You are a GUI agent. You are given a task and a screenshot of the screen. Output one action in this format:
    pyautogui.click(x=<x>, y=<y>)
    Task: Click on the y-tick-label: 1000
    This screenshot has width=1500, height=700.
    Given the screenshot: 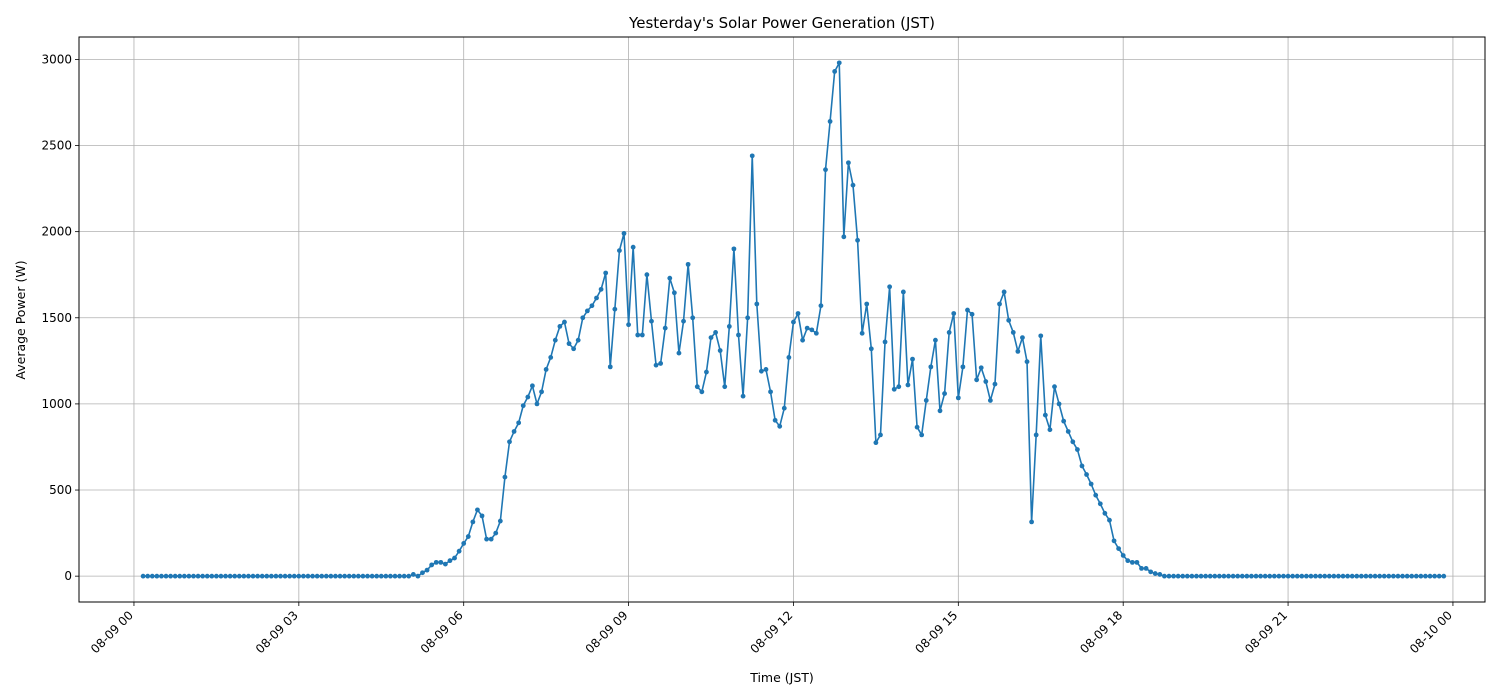 What is the action you would take?
    pyautogui.click(x=56, y=404)
    